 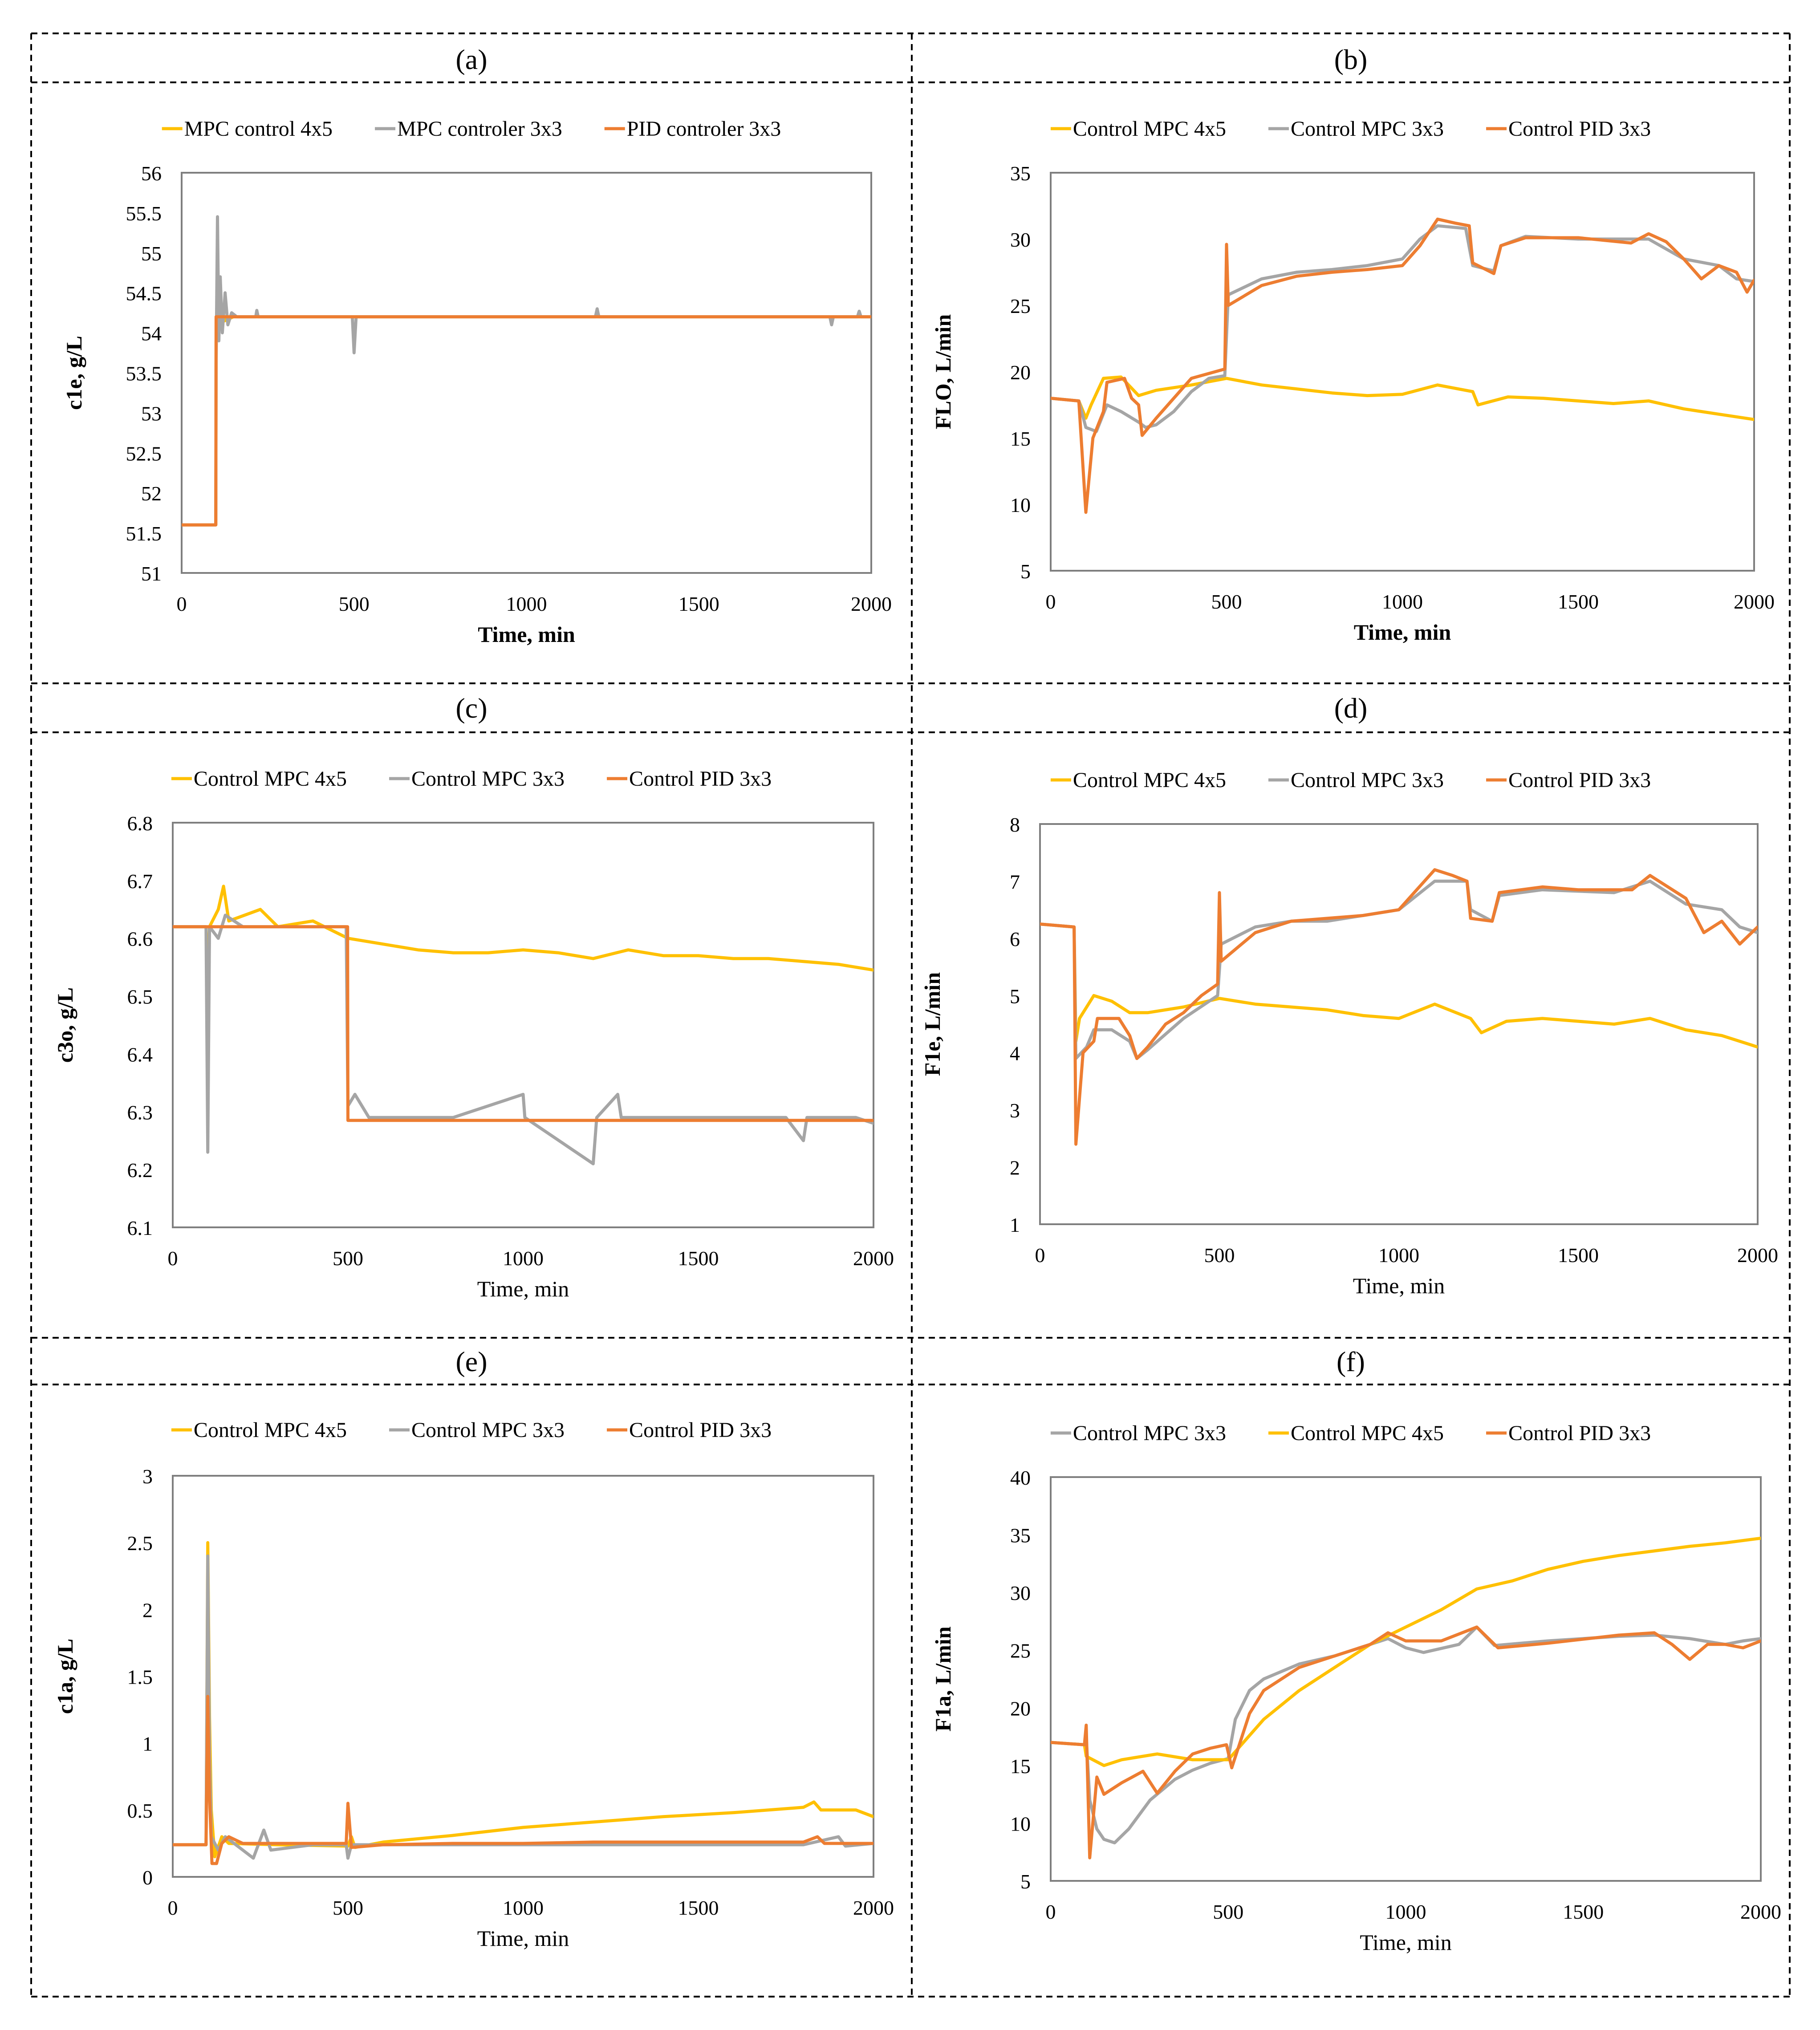 What do you see at coordinates (942, 372) in the screenshot?
I see `y-axis-label: FLO, L/min` at bounding box center [942, 372].